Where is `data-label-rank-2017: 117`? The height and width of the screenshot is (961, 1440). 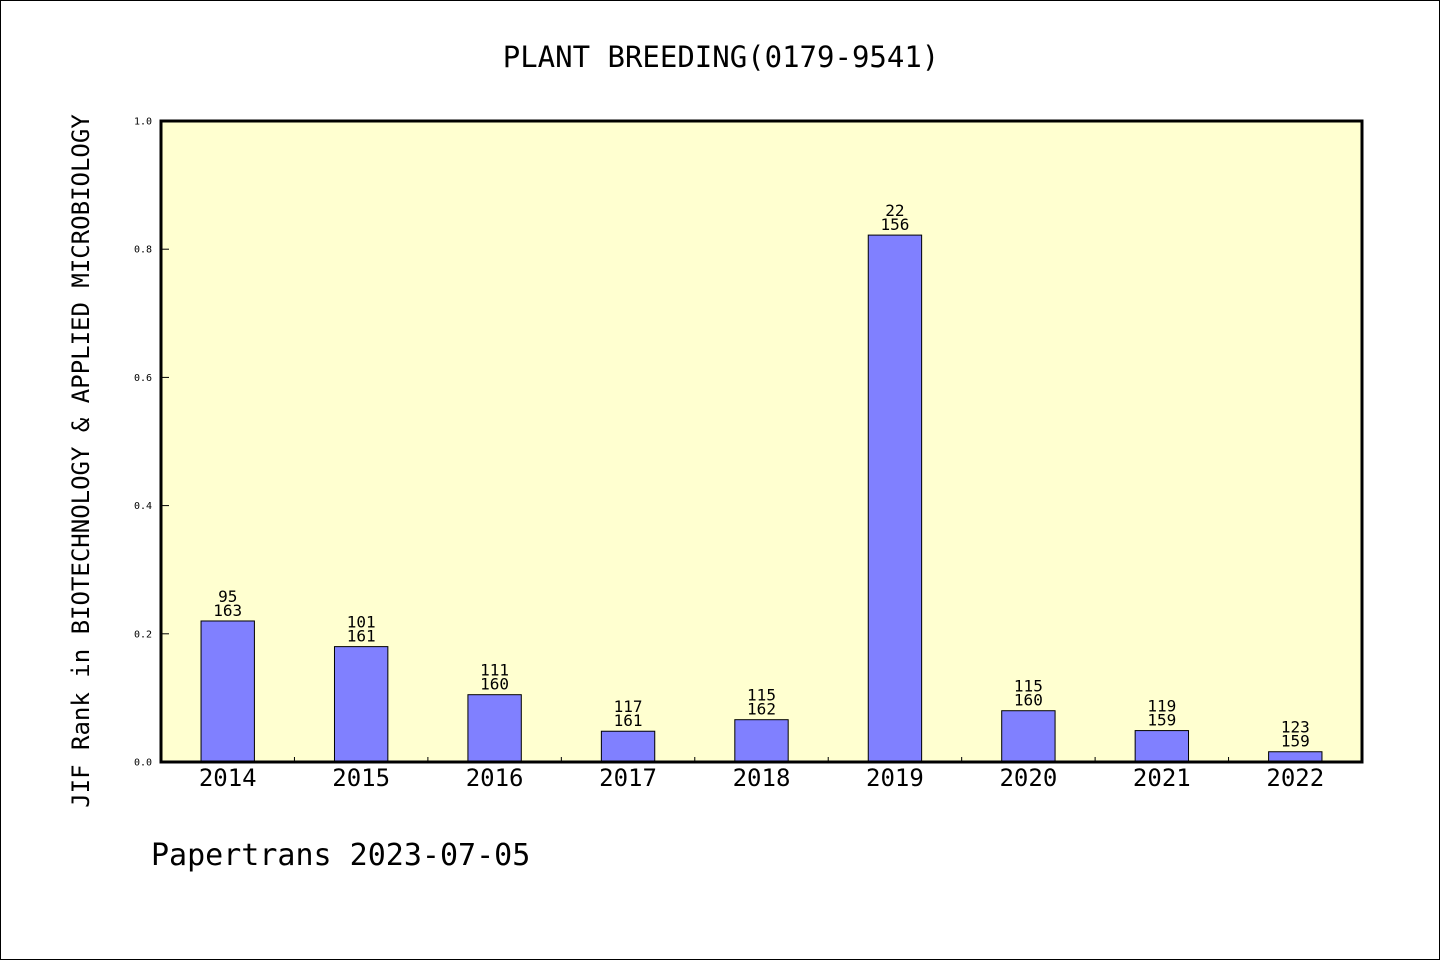
data-label-rank-2017: 117 is located at coordinates (628, 706).